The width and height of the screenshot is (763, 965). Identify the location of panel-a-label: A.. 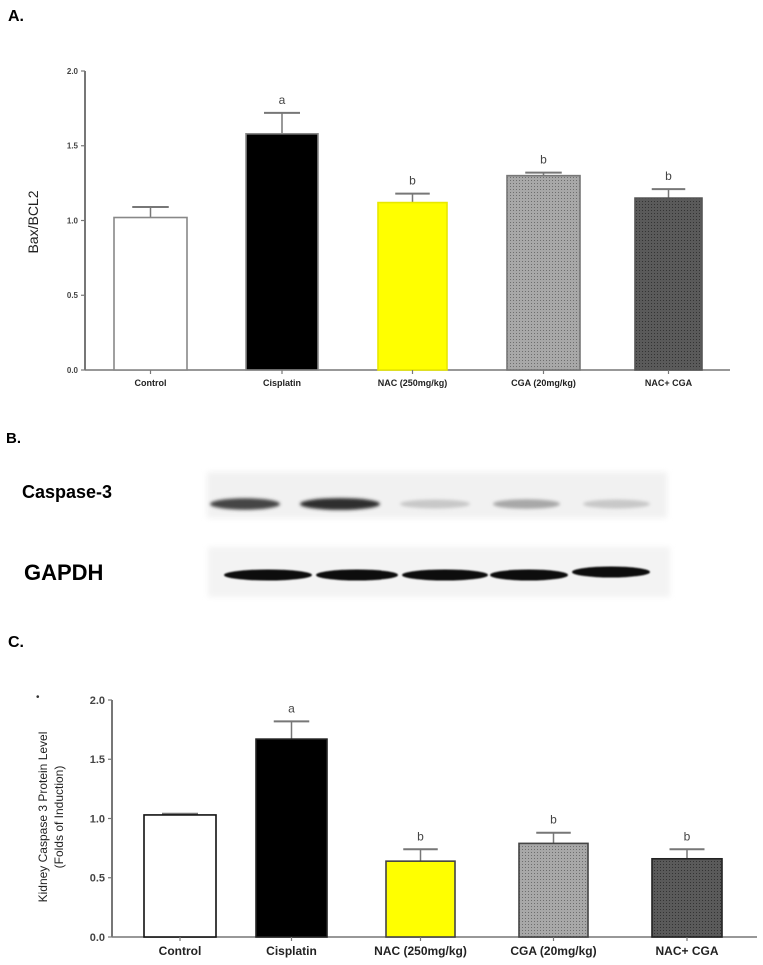
(16, 16).